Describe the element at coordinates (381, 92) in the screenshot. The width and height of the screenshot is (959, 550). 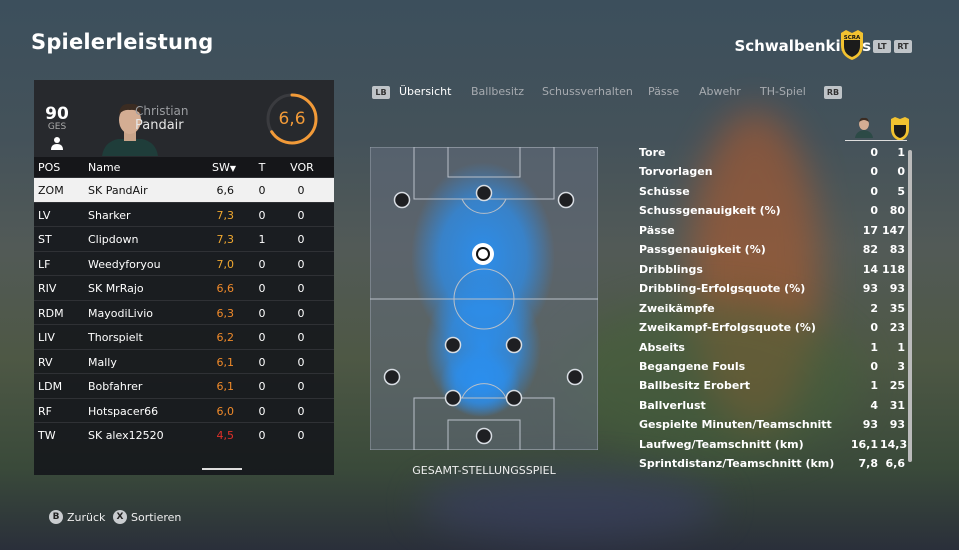
I see `lb-button: LB` at that location.